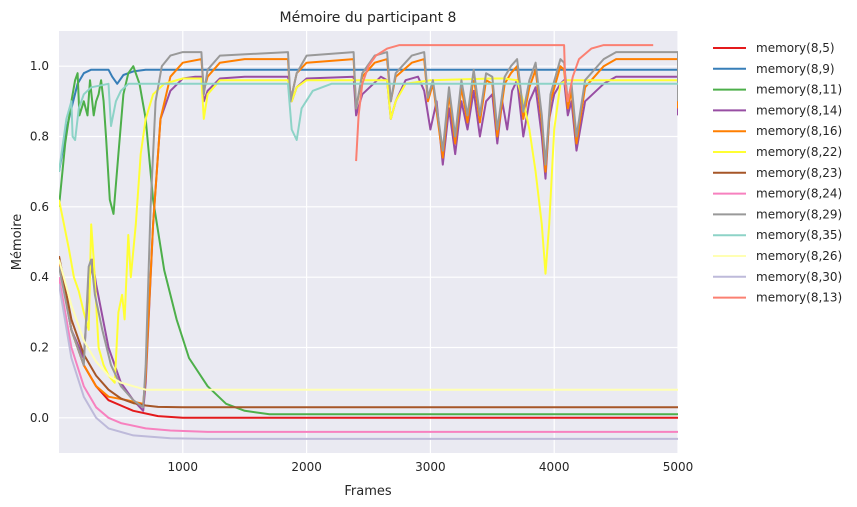 The height and width of the screenshot is (507, 857). I want to click on legend-label: memory(8,29), so click(799, 214).